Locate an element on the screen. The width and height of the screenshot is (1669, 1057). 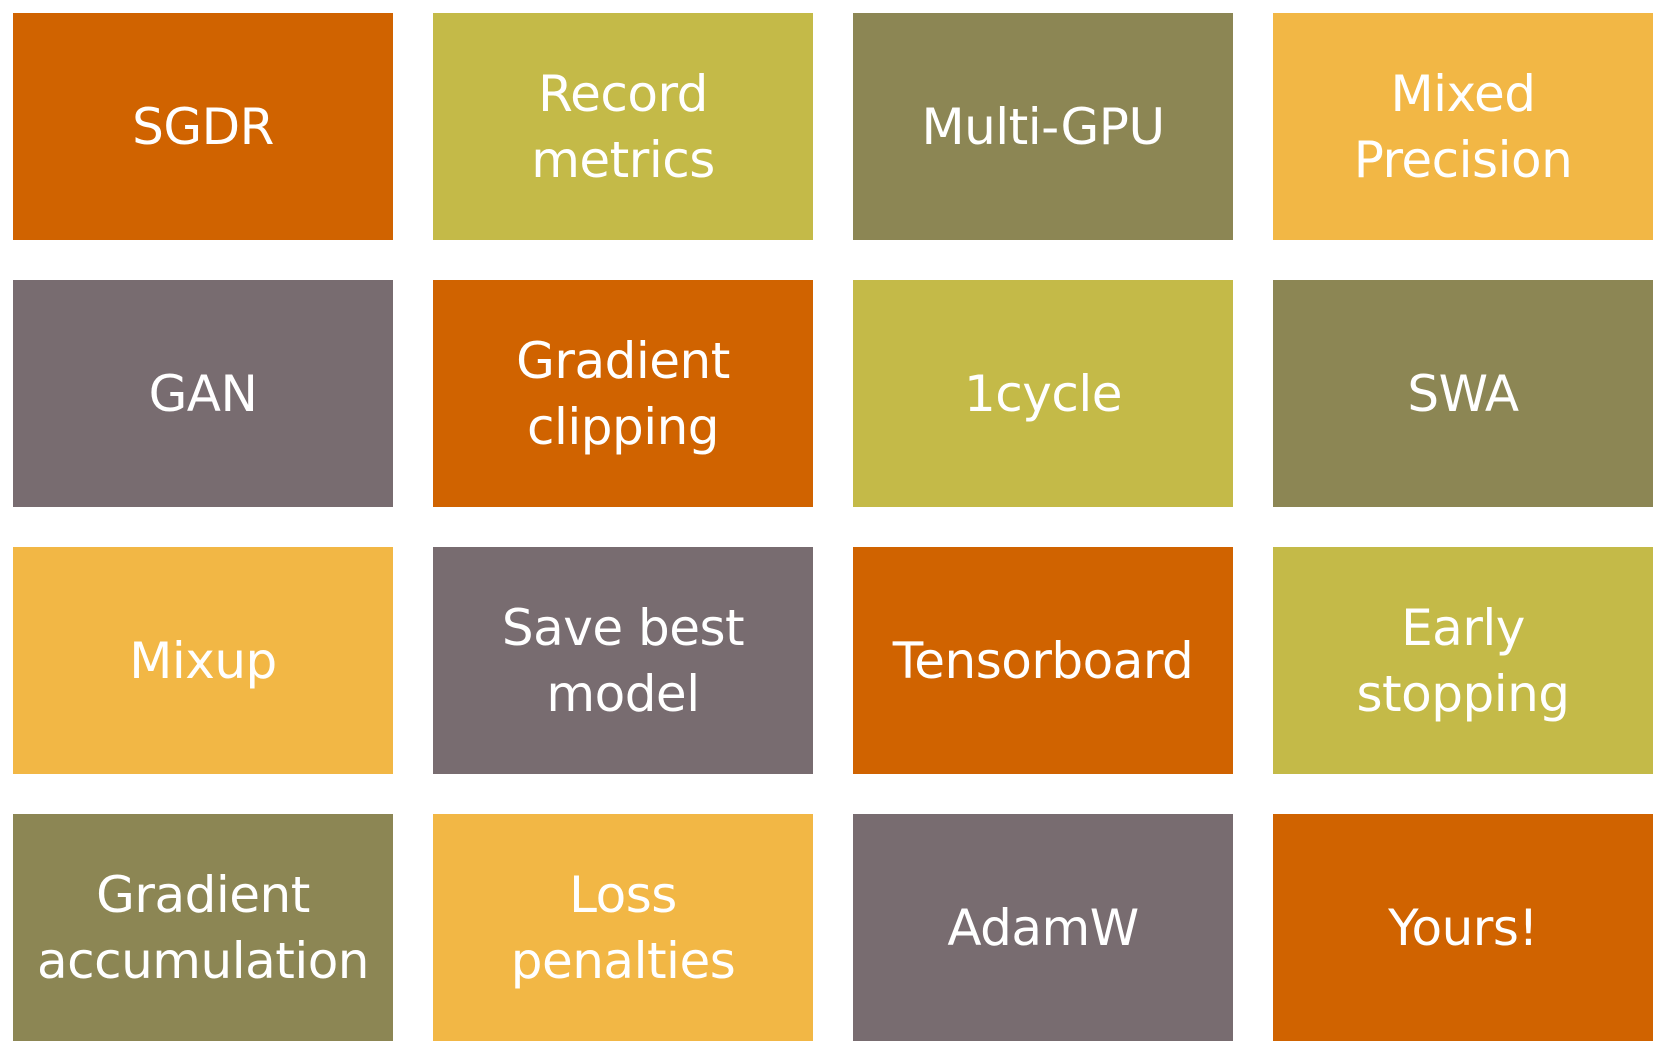
tile-swa: SWA is located at coordinates (1463, 393).